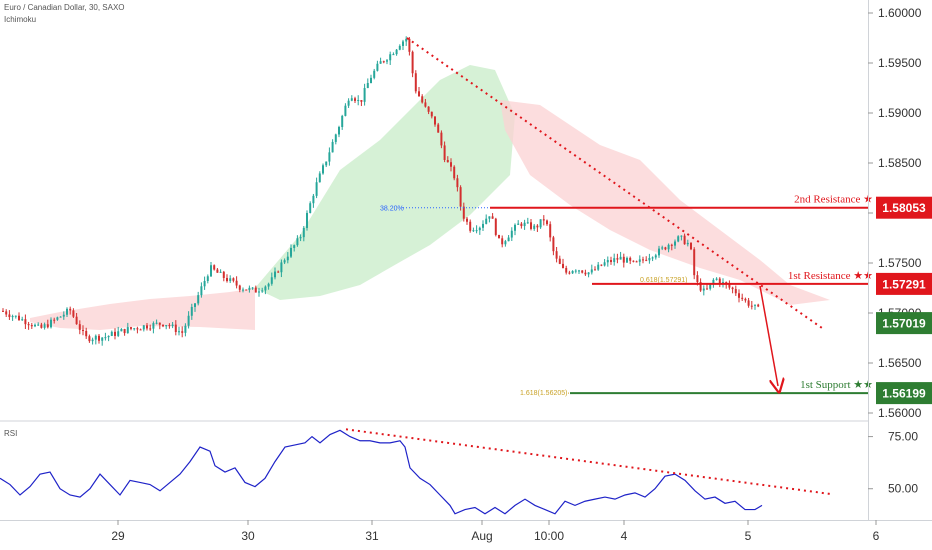  Describe the element at coordinates (663, 280) in the screenshot. I see `fib-label: 0.618(1.57291)` at that location.